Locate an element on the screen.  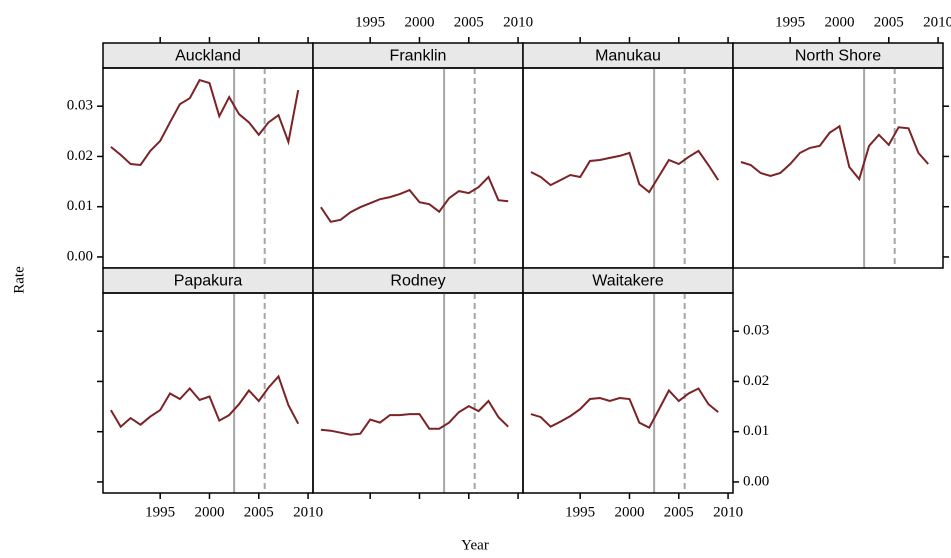
panel-title: Manukau is located at coordinates (628, 56).